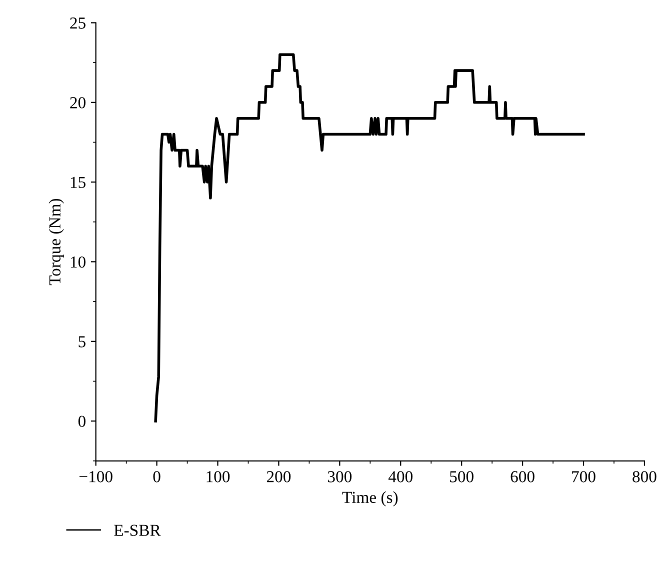  I want to click on y-tick-label: 20, so click(78, 102).